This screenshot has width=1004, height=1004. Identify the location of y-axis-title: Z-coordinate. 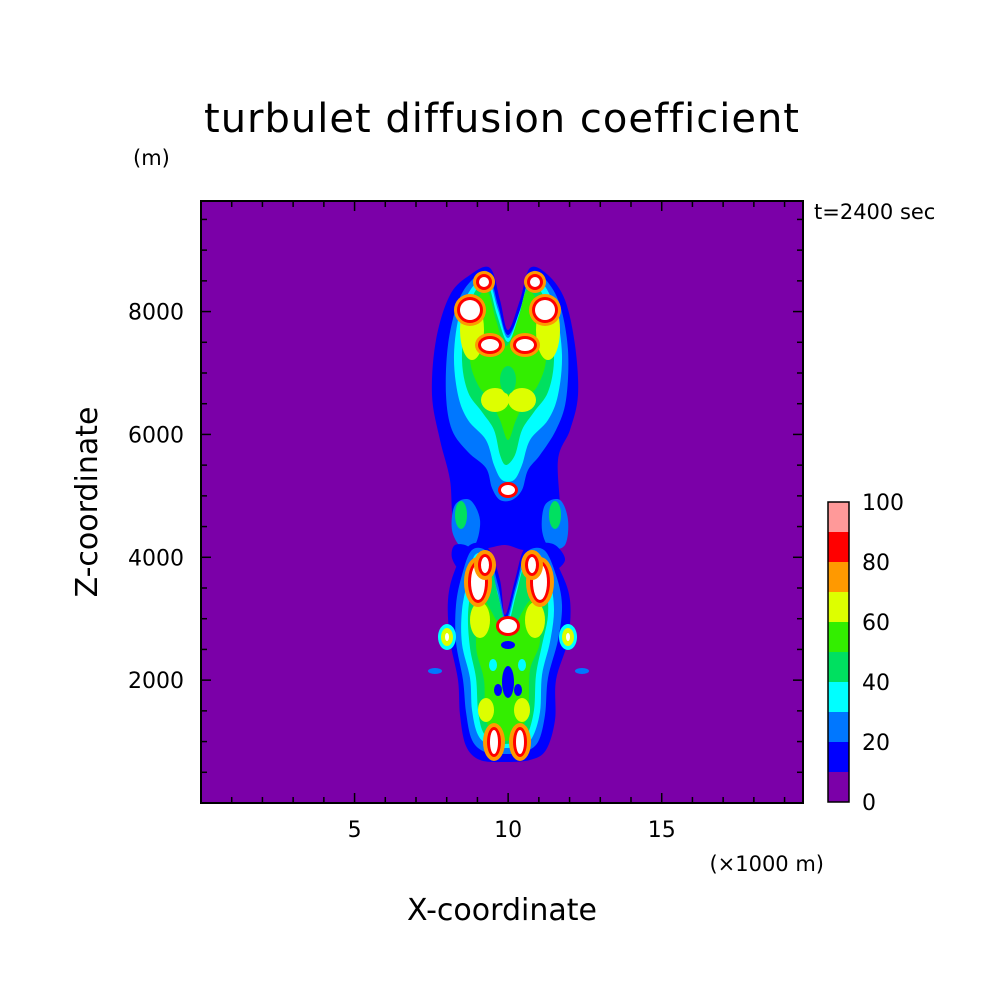
(87, 502).